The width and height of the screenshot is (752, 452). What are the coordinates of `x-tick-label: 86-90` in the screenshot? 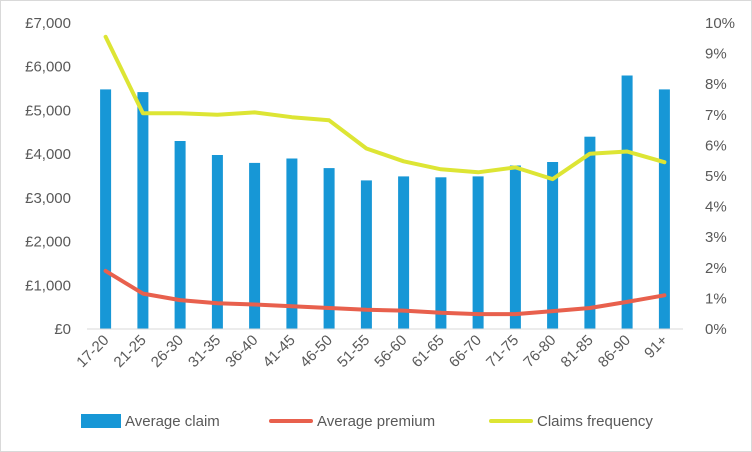 It's located at (614, 351).